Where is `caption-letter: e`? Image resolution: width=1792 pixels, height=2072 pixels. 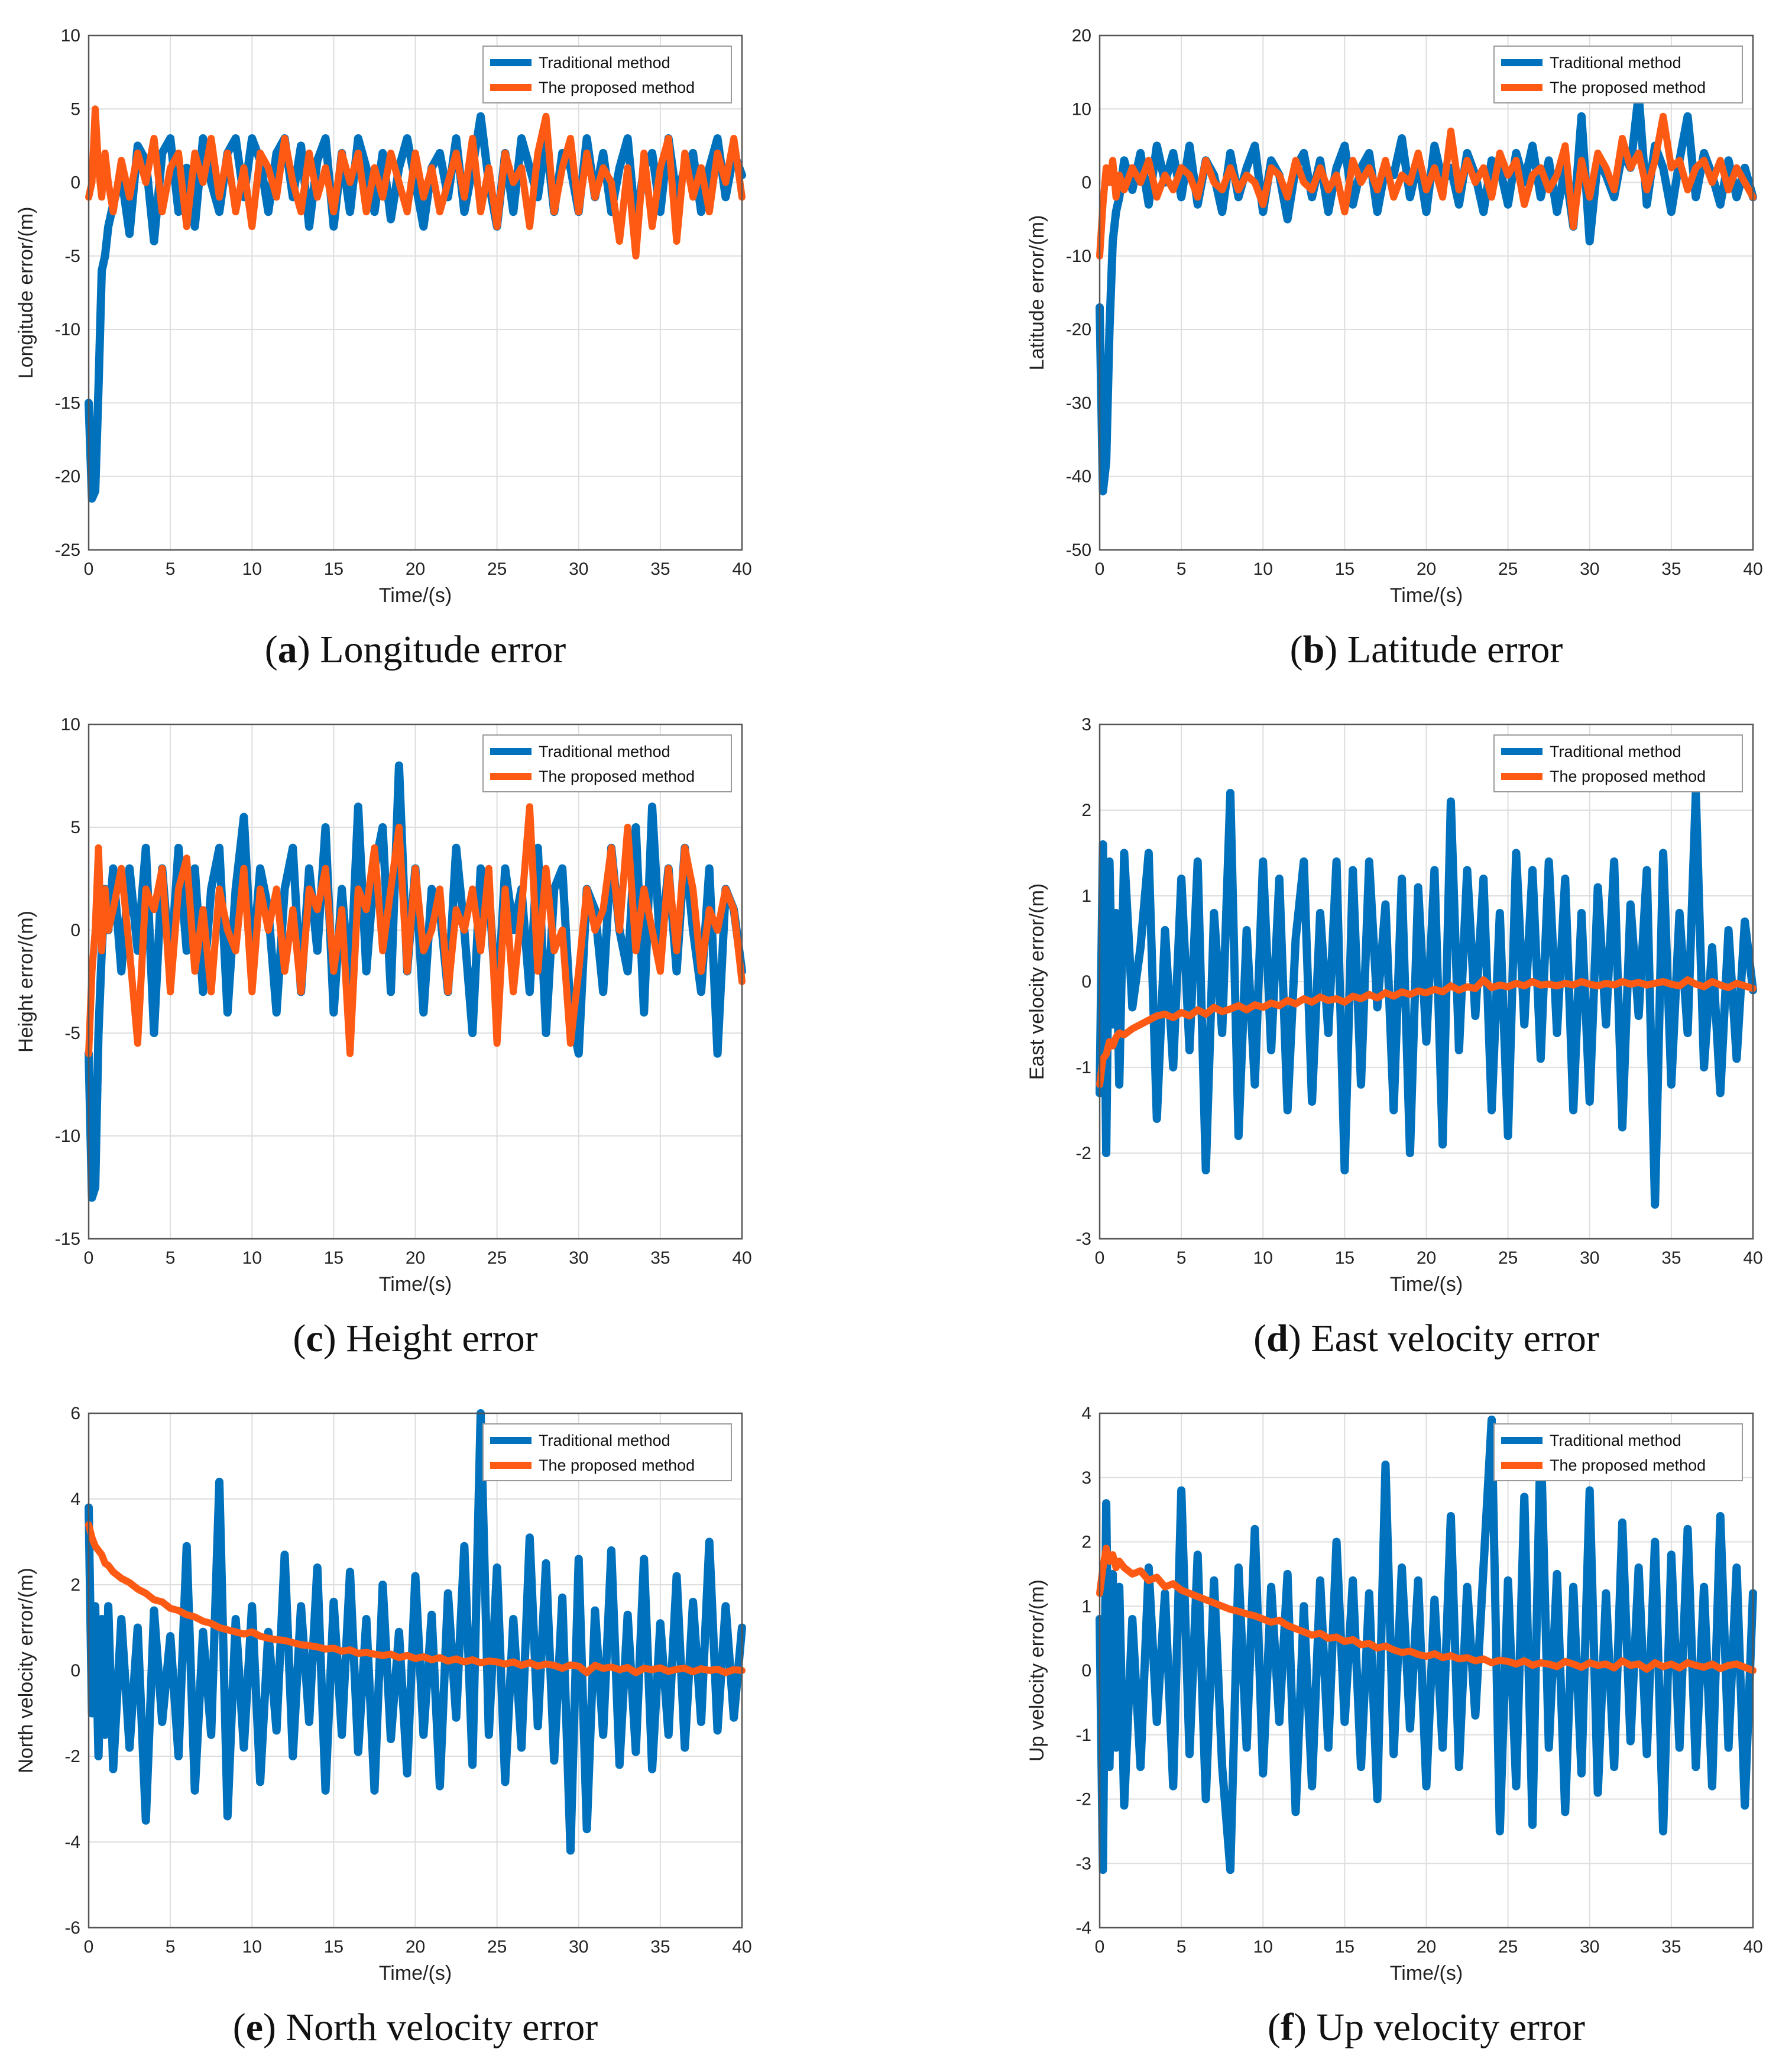 caption-letter: e is located at coordinates (254, 2027).